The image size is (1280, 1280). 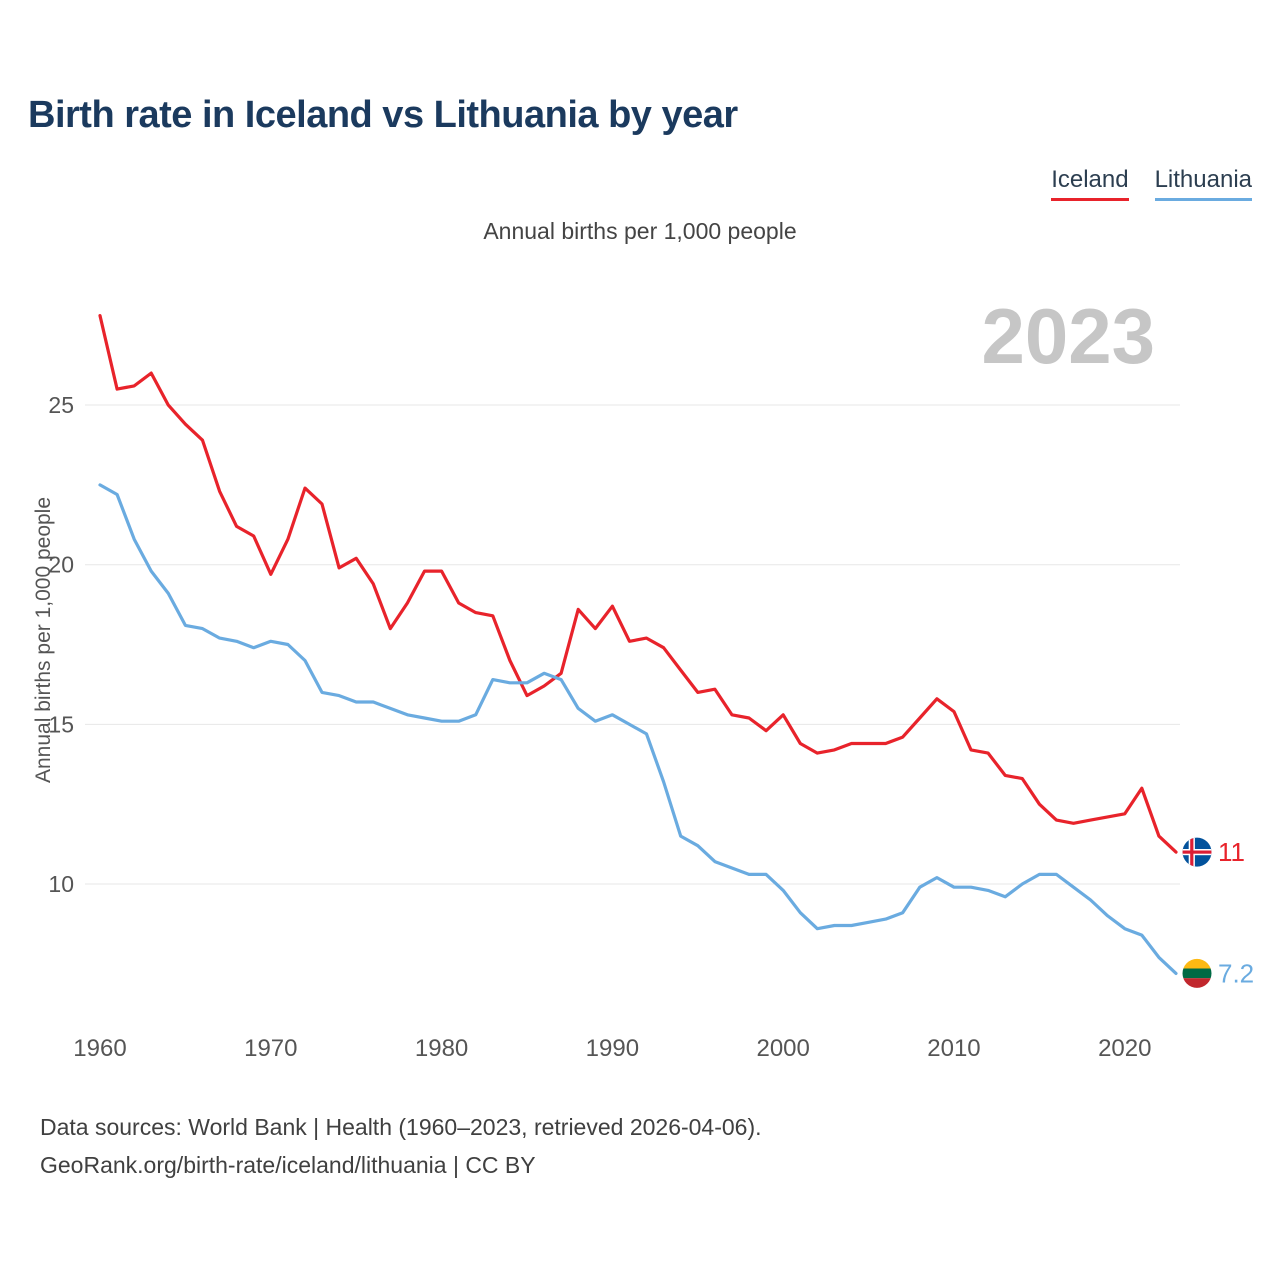 What do you see at coordinates (1151, 183) in the screenshot?
I see `legend: Iceland Lithuania` at bounding box center [1151, 183].